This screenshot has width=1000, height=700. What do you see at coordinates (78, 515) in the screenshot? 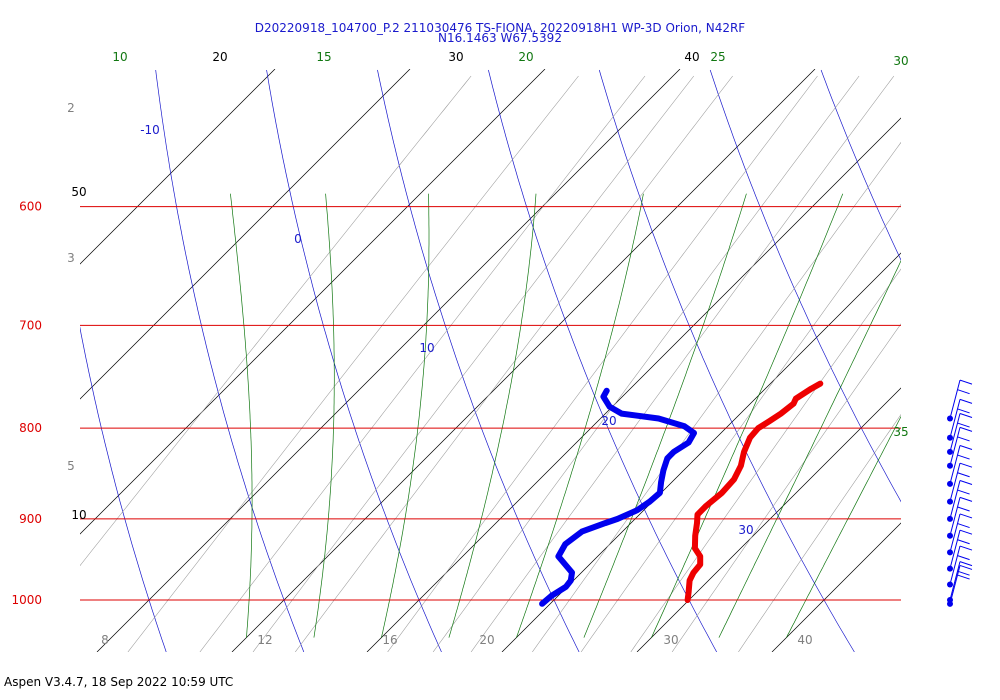
I see `isotherm-label: 10` at bounding box center [78, 515].